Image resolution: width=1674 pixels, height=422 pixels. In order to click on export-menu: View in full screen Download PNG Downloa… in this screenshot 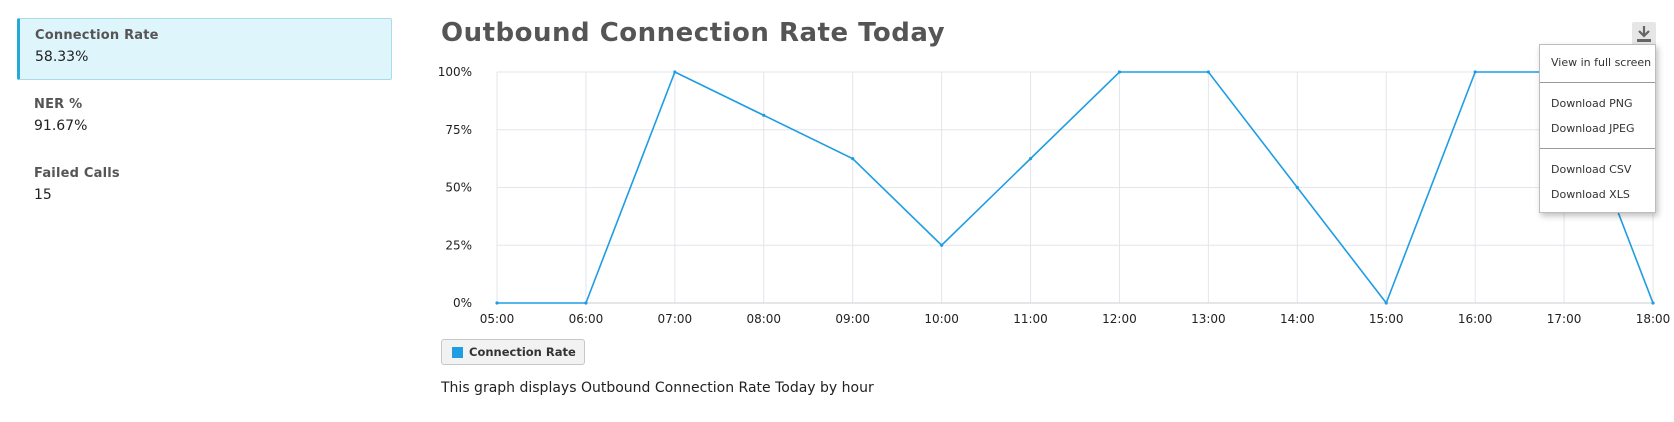, I will do `click(1597, 128)`.